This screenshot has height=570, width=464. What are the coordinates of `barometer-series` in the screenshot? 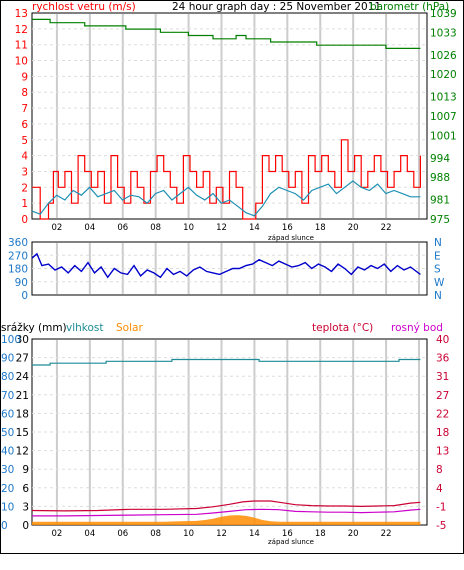 It's located at (226, 33).